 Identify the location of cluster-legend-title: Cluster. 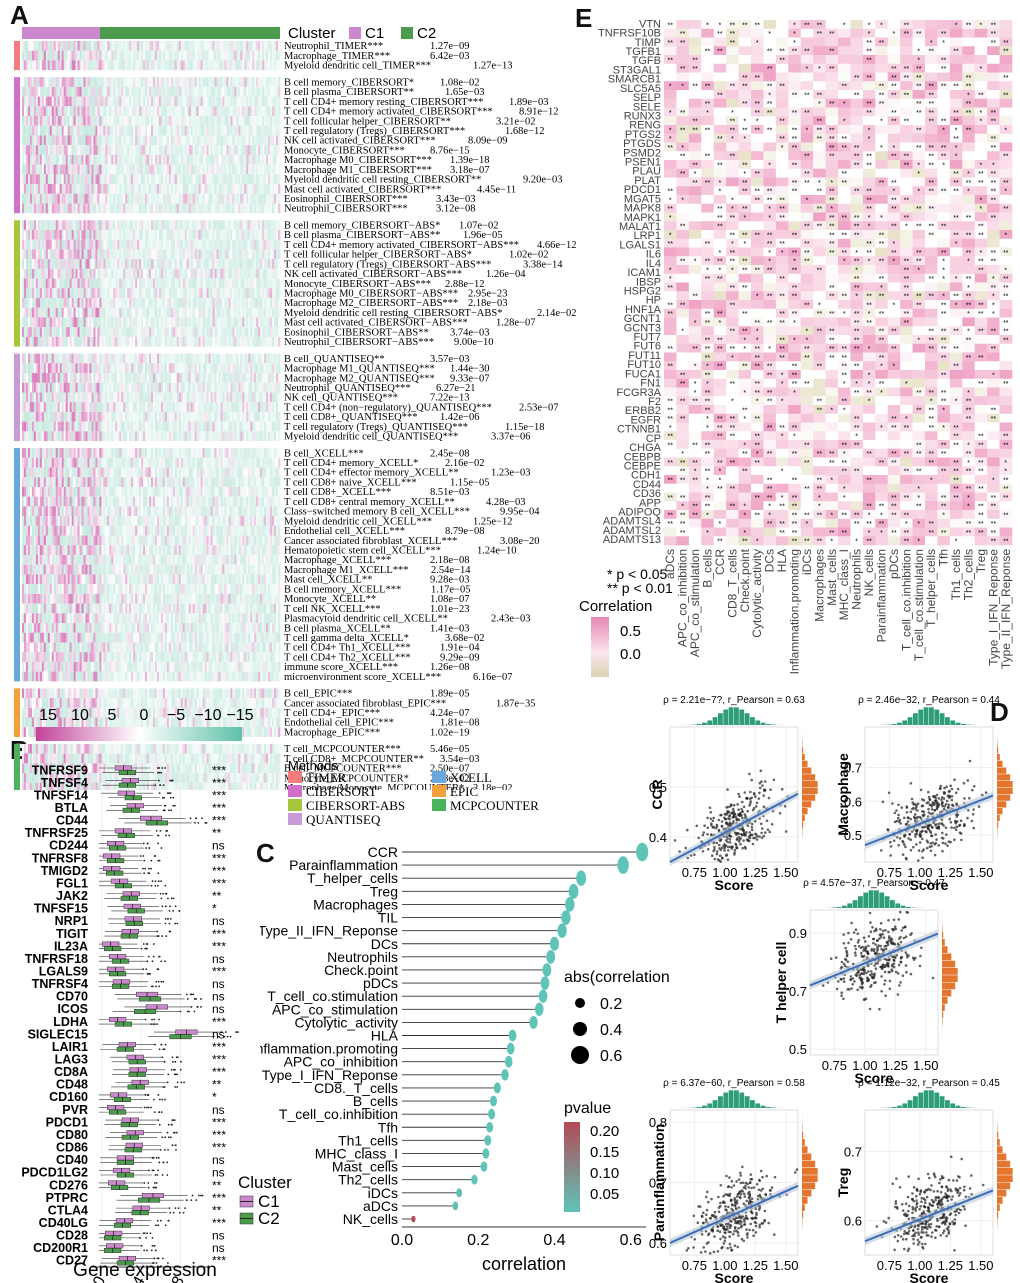
(312, 33).